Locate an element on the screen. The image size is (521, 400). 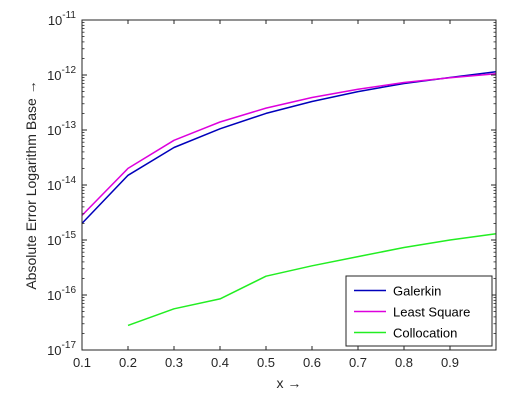
y-tick-label: 10-12 is located at coordinates (61, 74).